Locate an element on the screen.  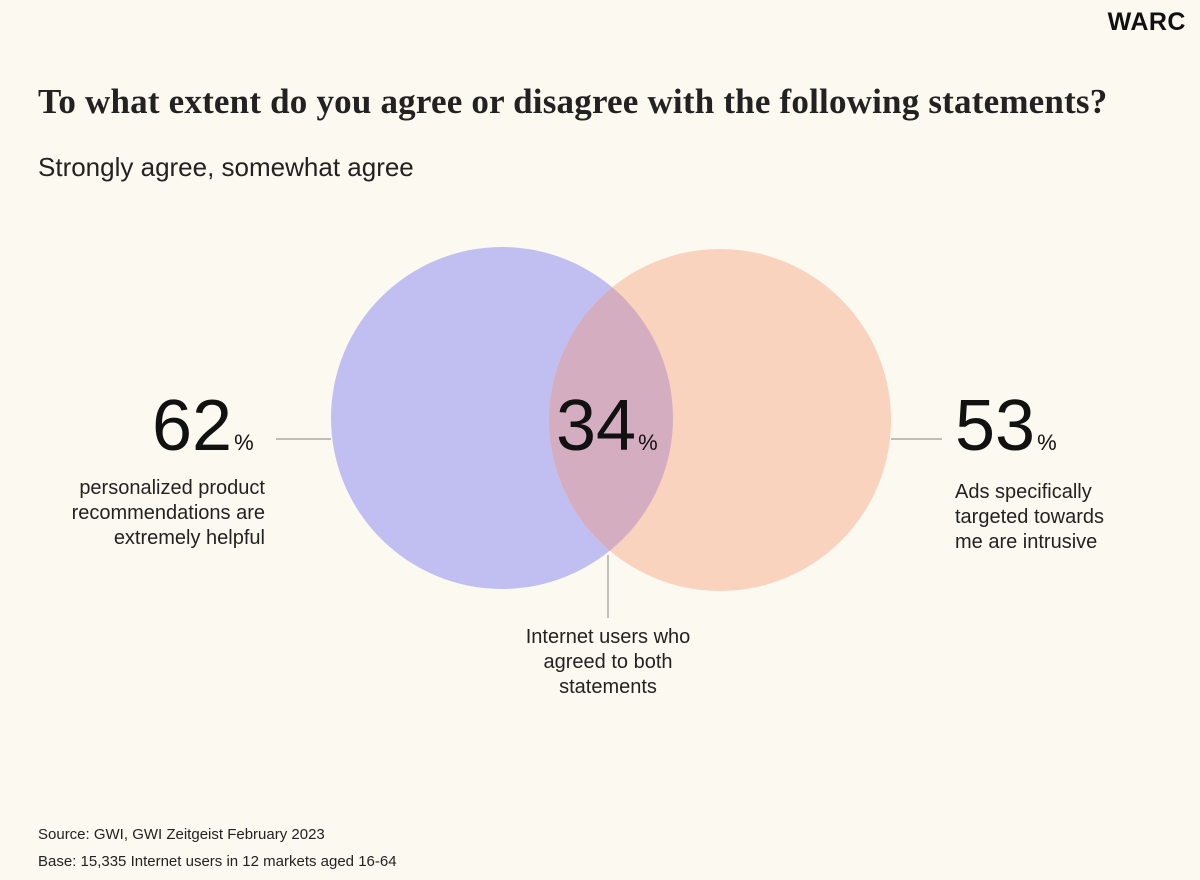
overlap-label-line: agreed to both is located at coordinates (608, 662).